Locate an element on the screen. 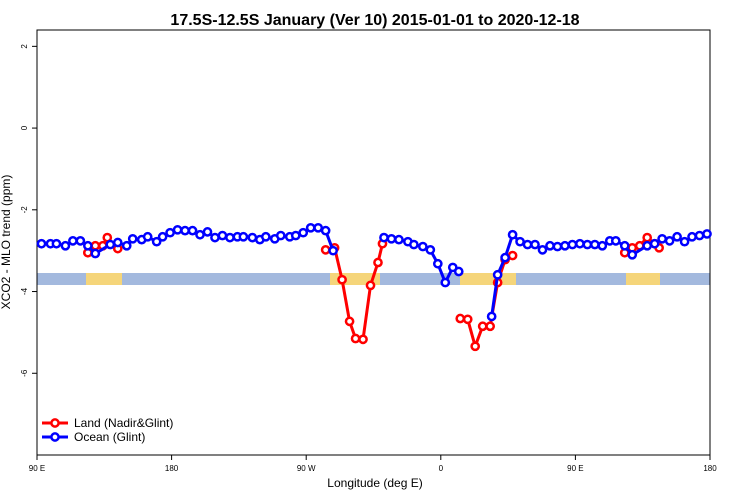 This screenshot has width=750, height=500. y-tick-label: 2 is located at coordinates (24, 46).